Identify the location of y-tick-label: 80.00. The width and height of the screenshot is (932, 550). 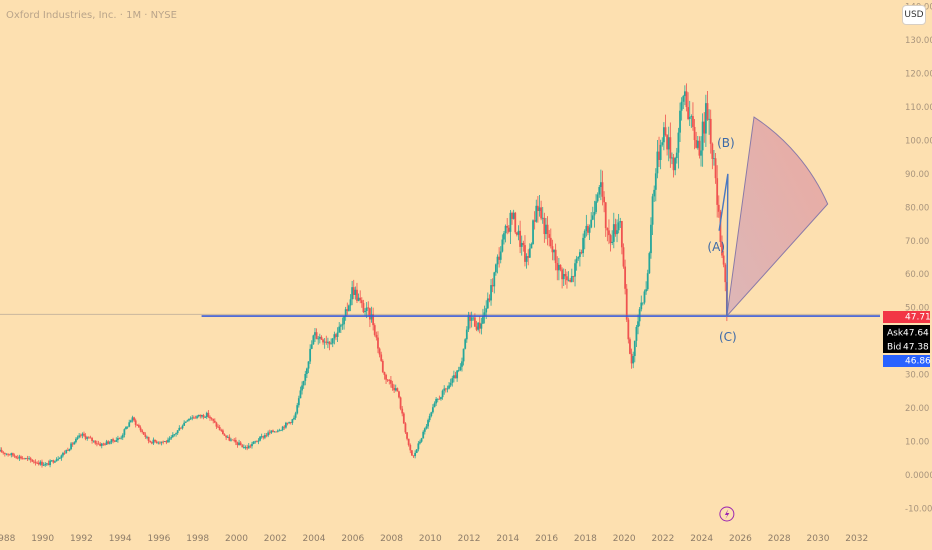
(917, 208).